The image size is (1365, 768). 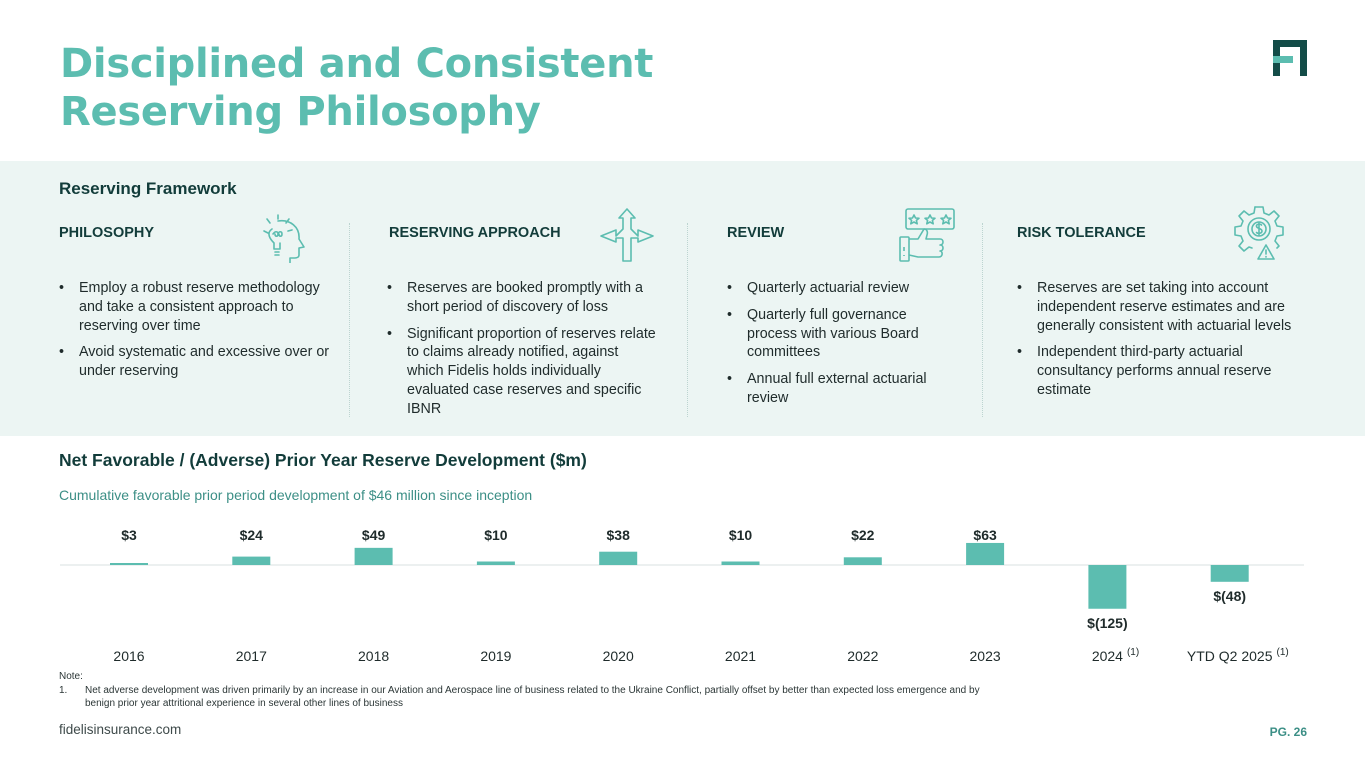 I want to click on page-title-line-1: Disciplined and Consistent, so click(x=357, y=64).